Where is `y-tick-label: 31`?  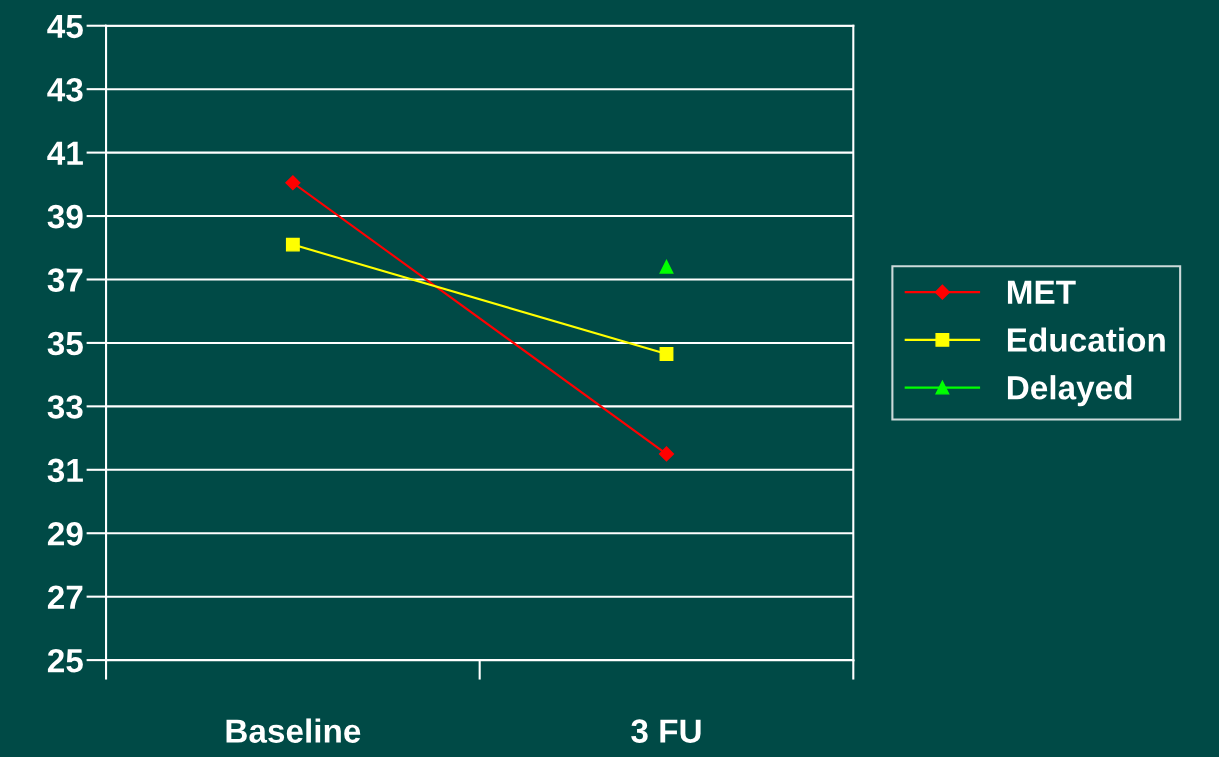 y-tick-label: 31 is located at coordinates (65, 470).